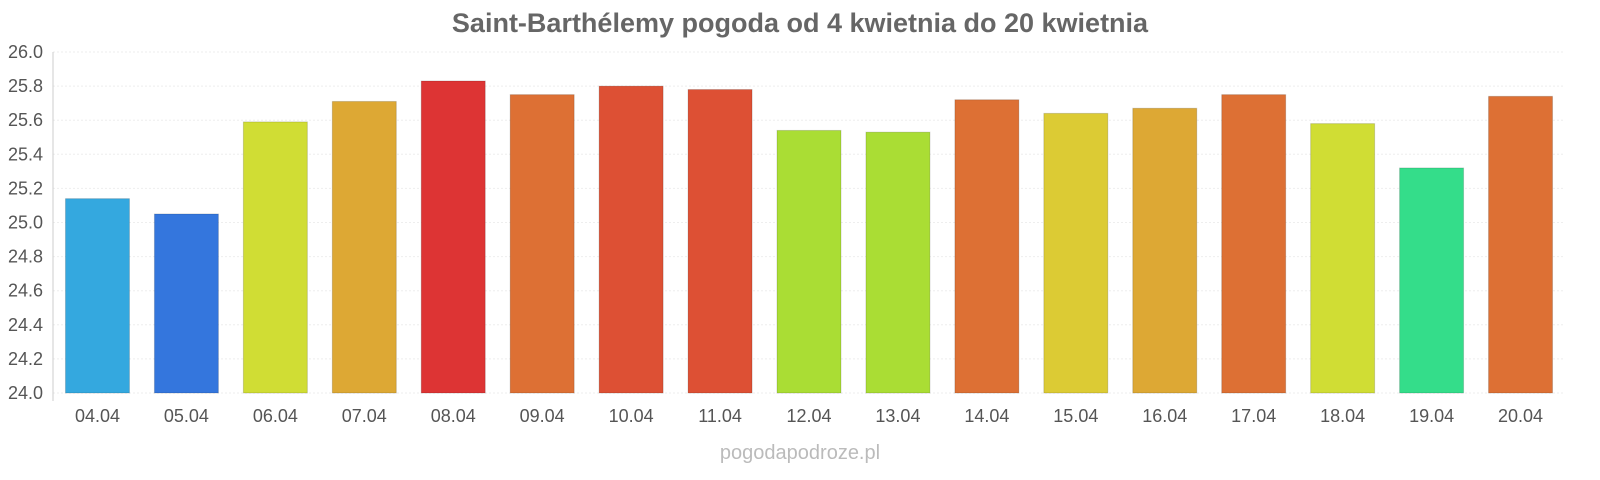 The width and height of the screenshot is (1600, 480). I want to click on bar-13.04, so click(898, 262).